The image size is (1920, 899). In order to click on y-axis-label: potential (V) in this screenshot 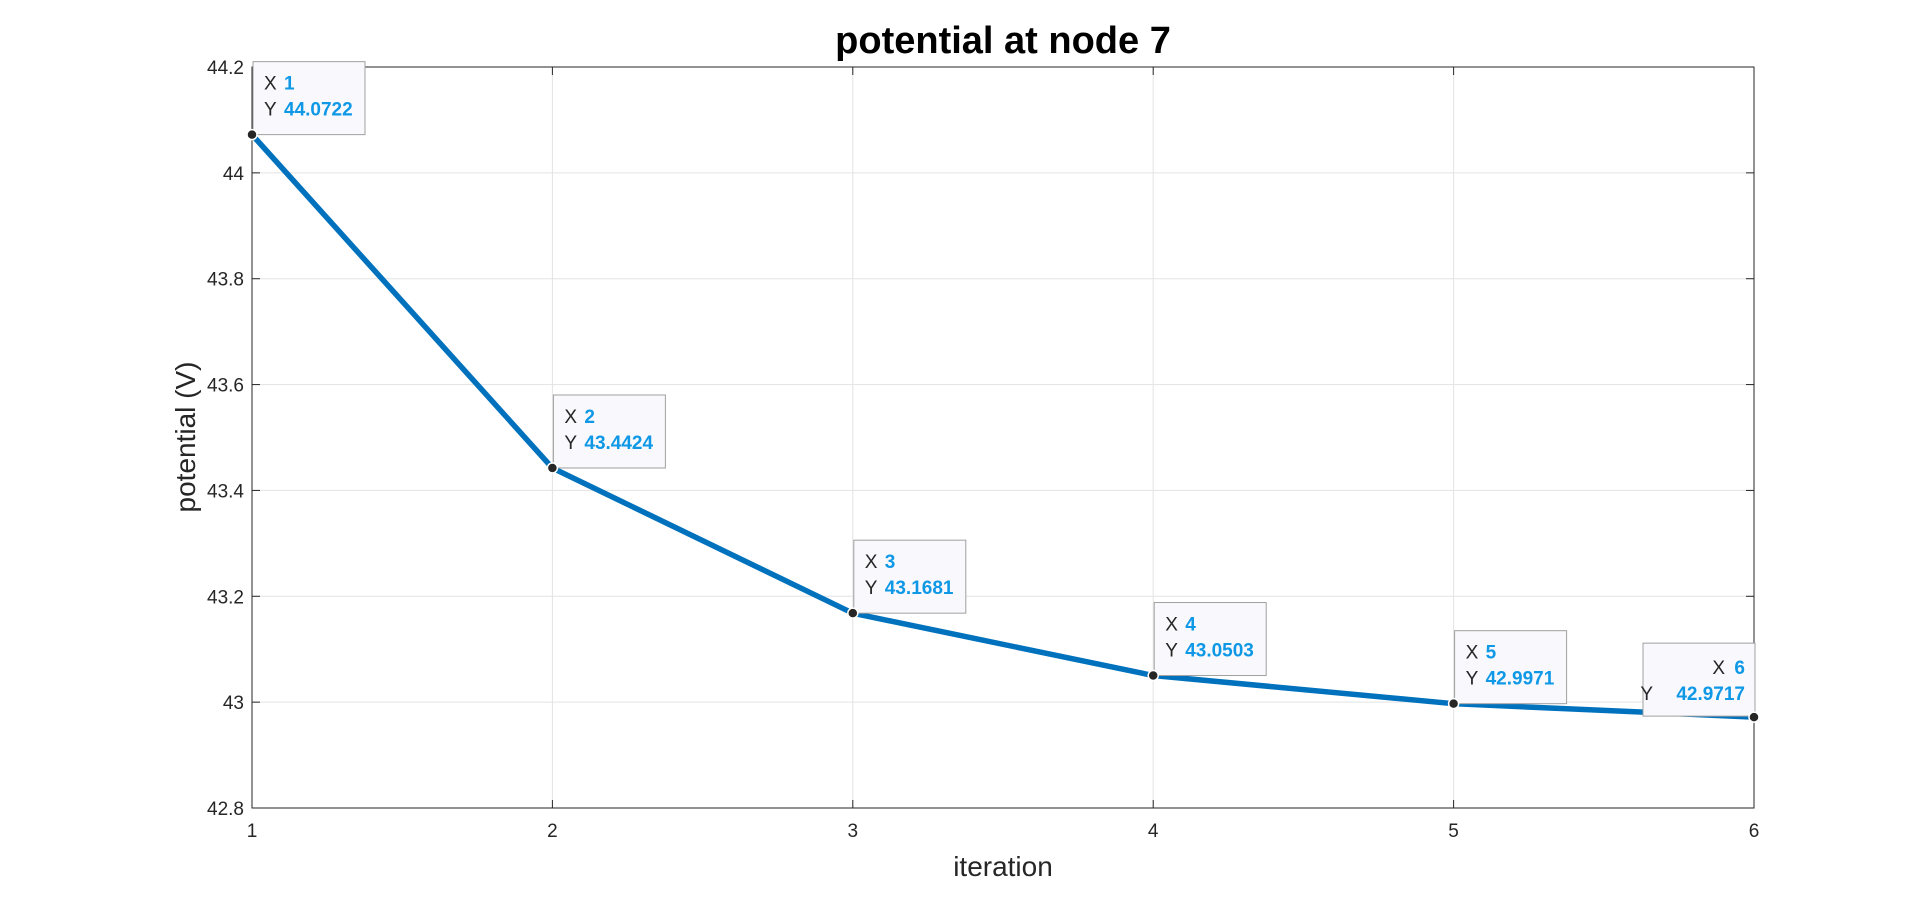, I will do `click(185, 437)`.